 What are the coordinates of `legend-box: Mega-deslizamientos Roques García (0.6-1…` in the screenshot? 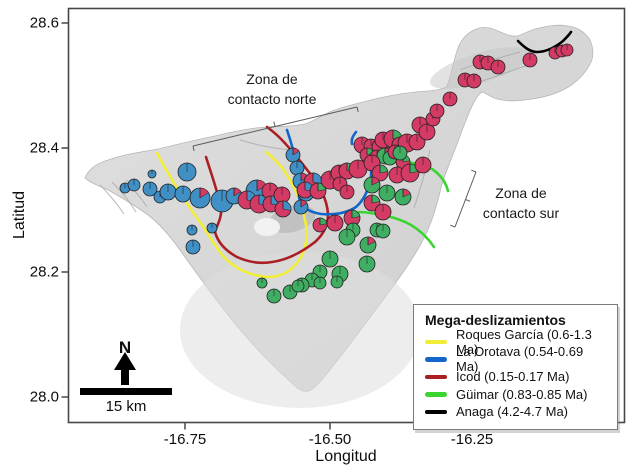 It's located at (515, 367).